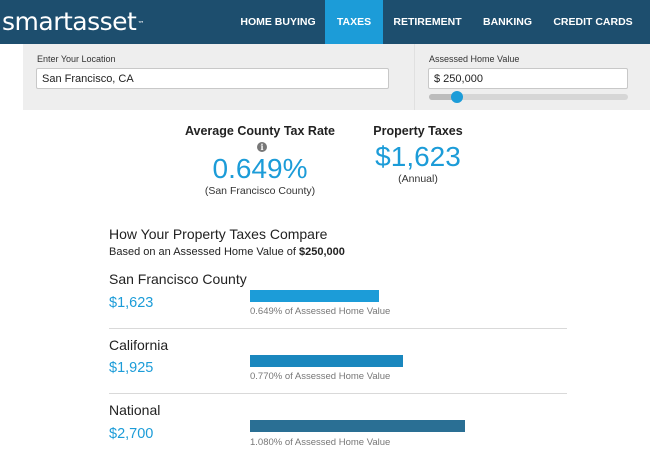  I want to click on nav-home-buying: HOME BUYING, so click(278, 22).